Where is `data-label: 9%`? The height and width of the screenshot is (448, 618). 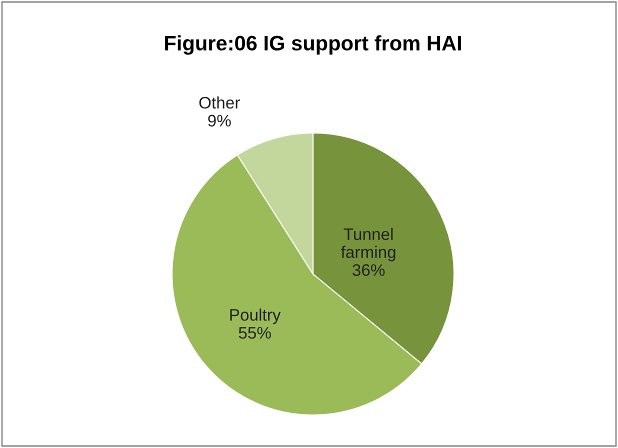
data-label: 9% is located at coordinates (219, 120).